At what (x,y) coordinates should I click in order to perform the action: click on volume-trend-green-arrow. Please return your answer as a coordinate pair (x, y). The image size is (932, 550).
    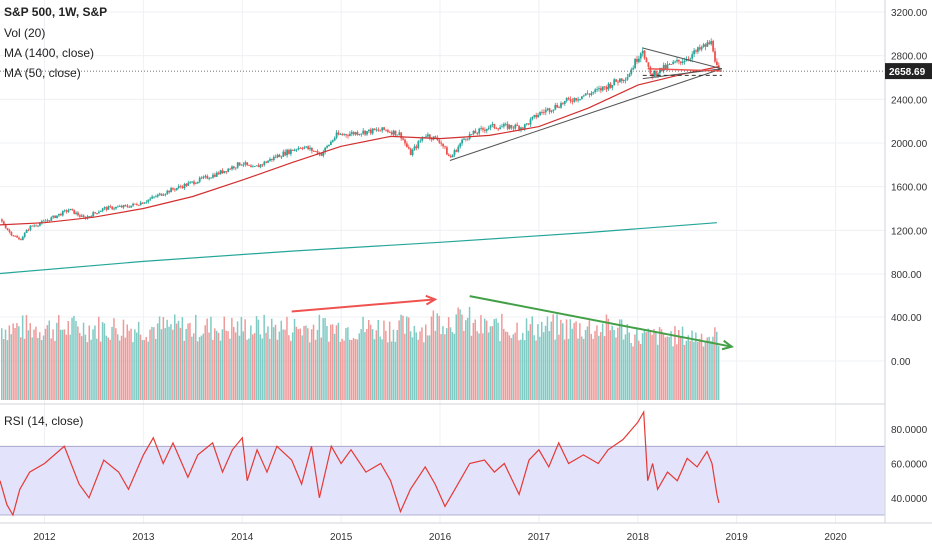
    Looking at the image, I should click on (600, 321).